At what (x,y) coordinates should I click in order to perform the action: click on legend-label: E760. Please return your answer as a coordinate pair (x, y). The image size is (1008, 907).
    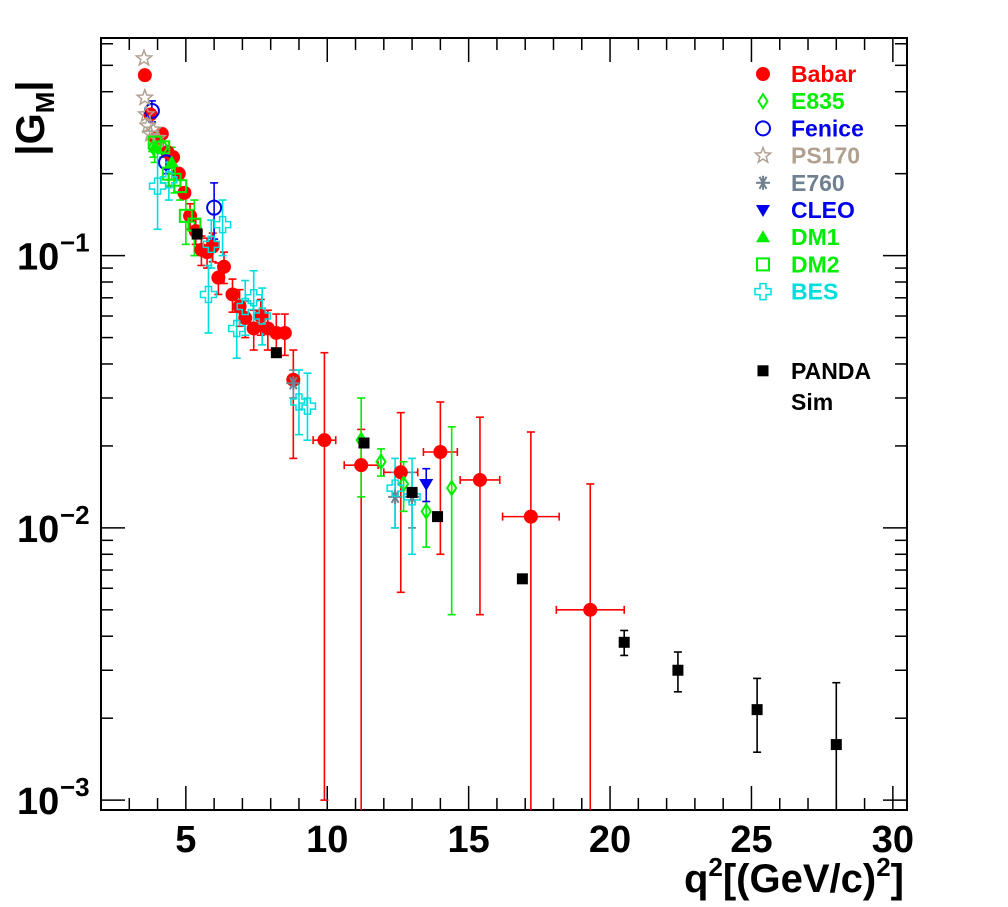
    Looking at the image, I should click on (818, 183).